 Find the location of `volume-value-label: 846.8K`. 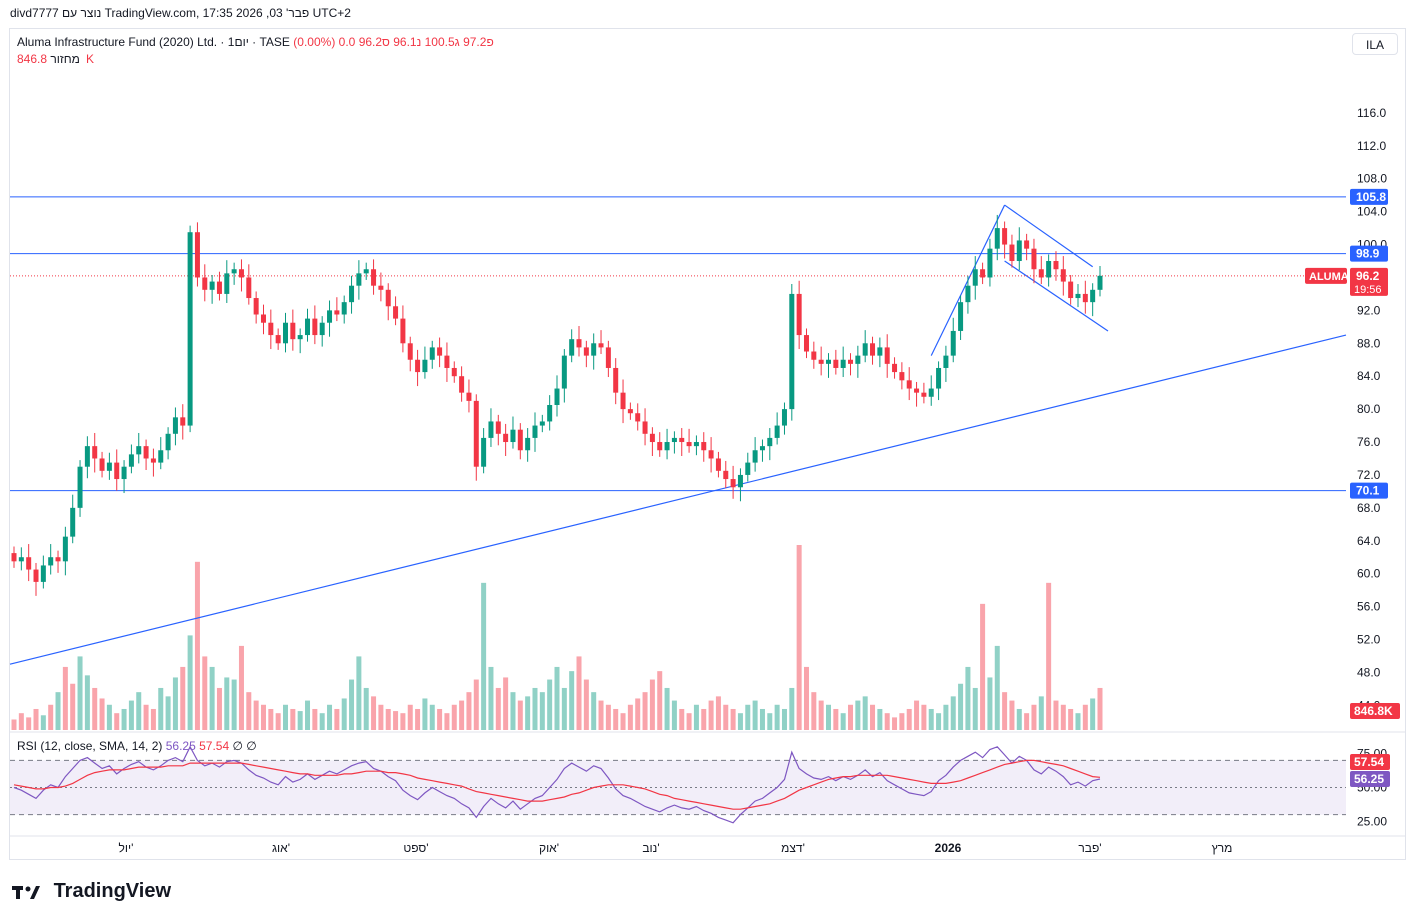

volume-value-label: 846.8K is located at coordinates (1373, 711).